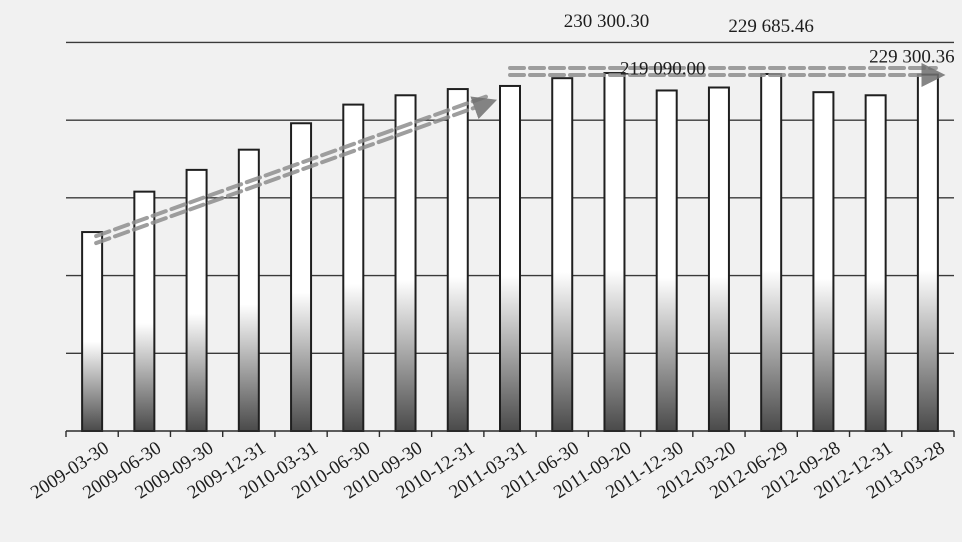 The height and width of the screenshot is (542, 962). I want to click on data-label: 230 300.30, so click(607, 21).